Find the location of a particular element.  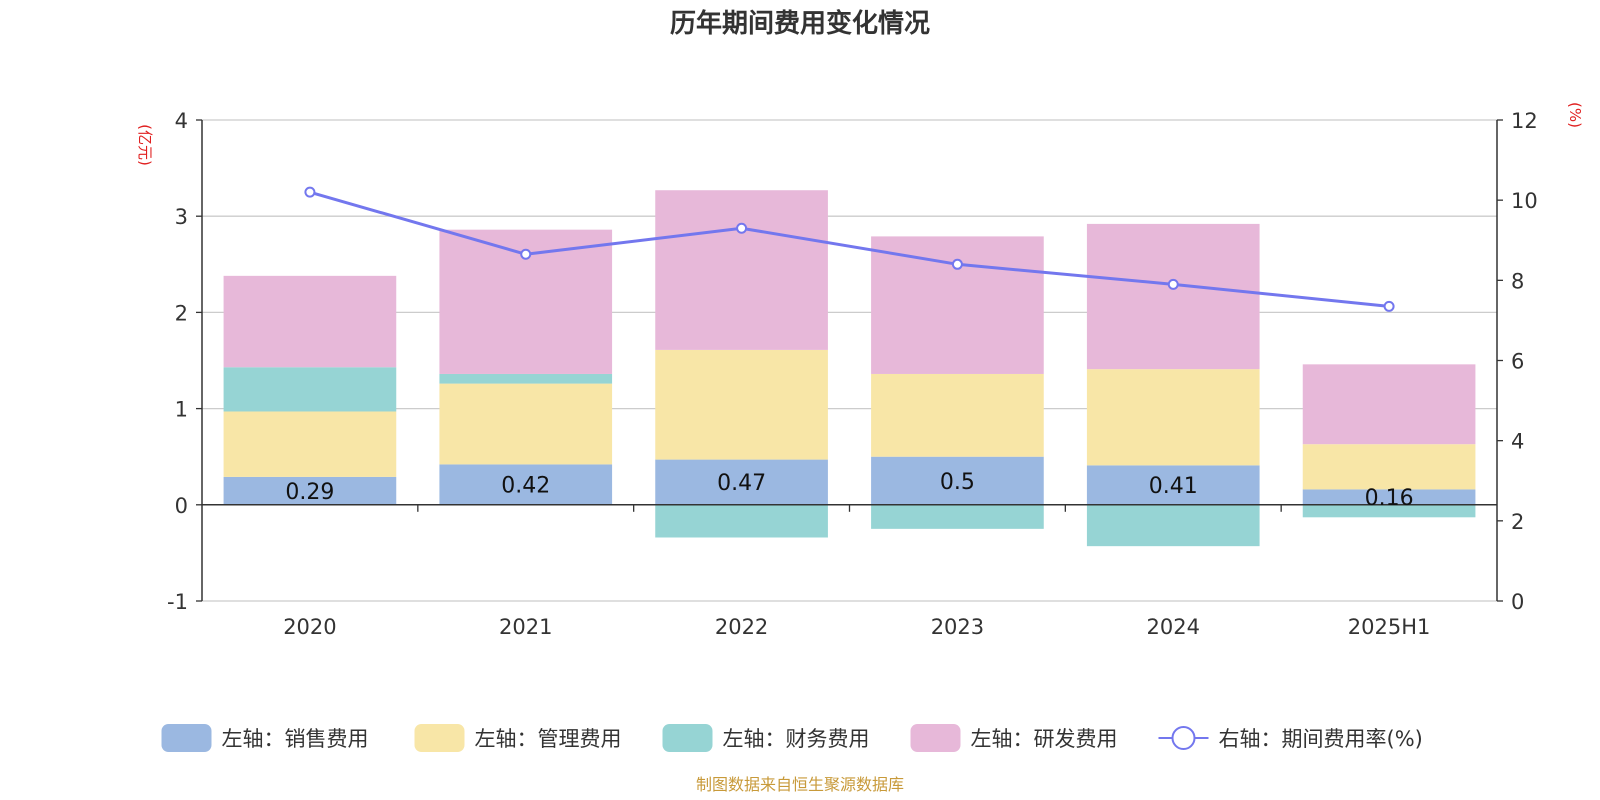

data-label: 0.29 is located at coordinates (309, 492).